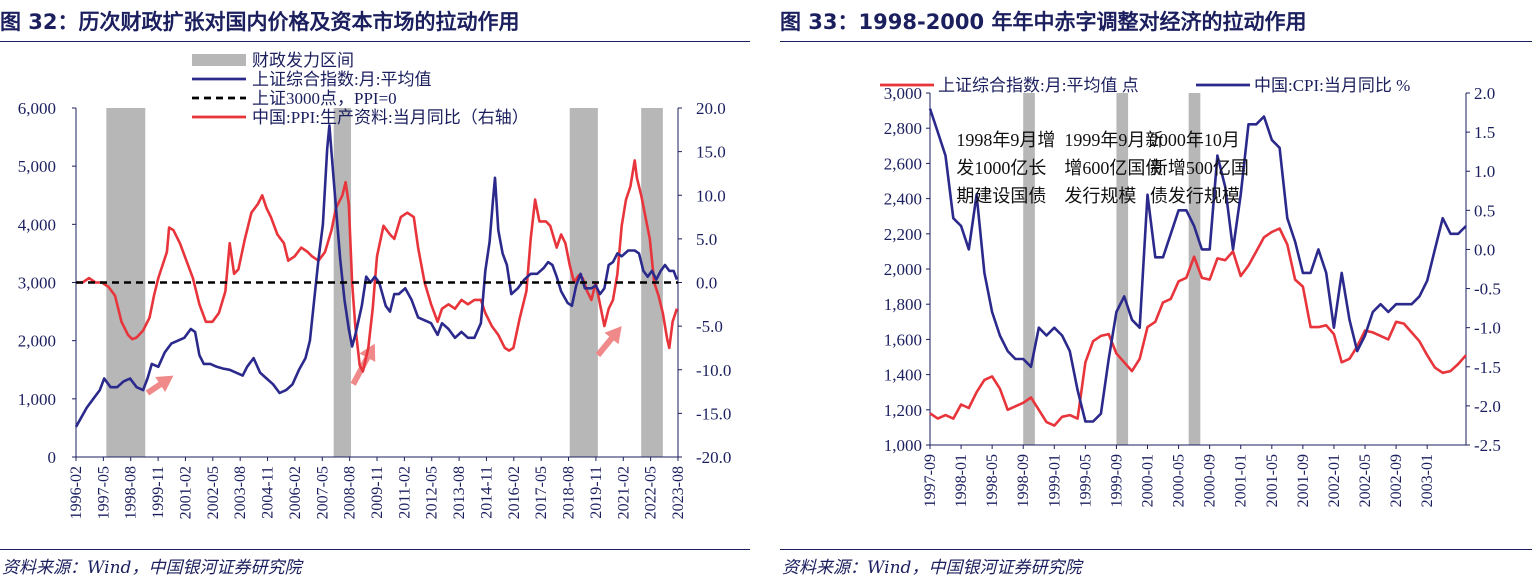 This screenshot has width=1535, height=583. Describe the element at coordinates (152, 568) in the screenshot. I see `left-source: 资料来源：Wind，中国银河证券研究院` at that location.